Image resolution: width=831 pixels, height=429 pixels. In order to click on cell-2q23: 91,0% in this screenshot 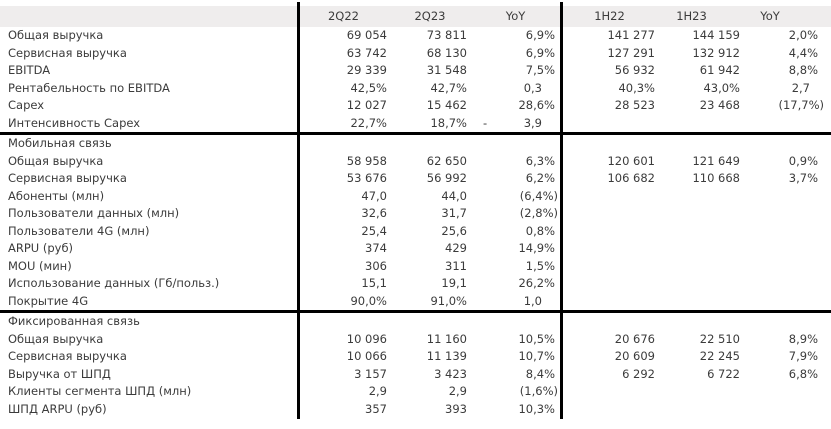, I will do `click(448, 300)`.